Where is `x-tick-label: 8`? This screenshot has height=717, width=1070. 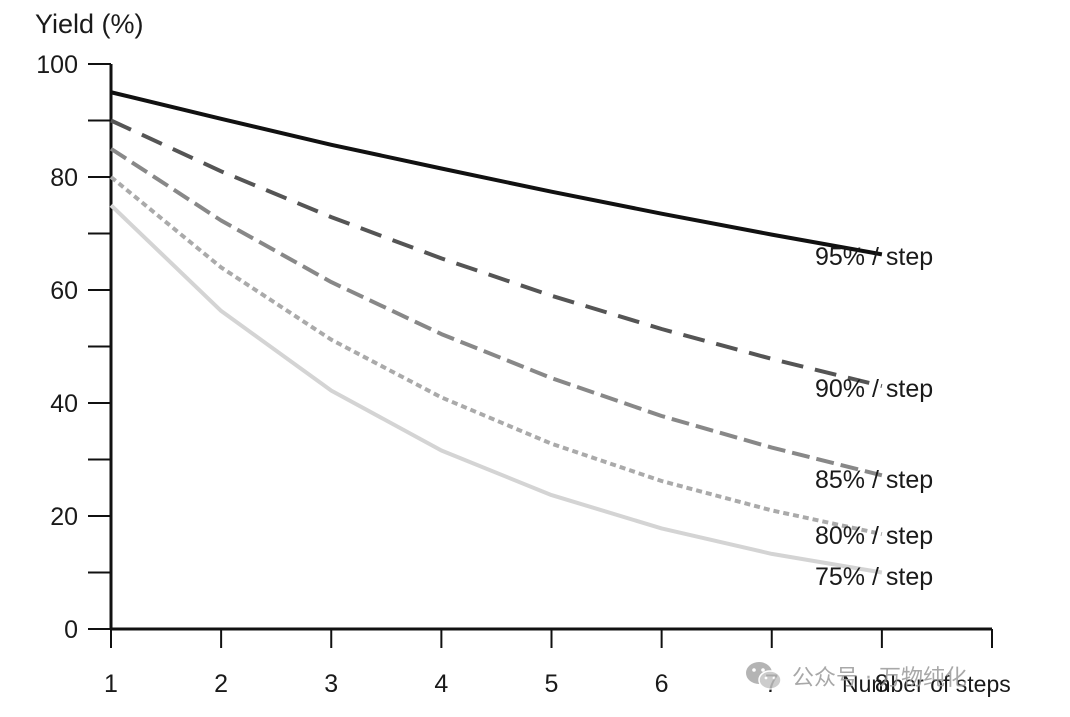
x-tick-label: 8 is located at coordinates (882, 684).